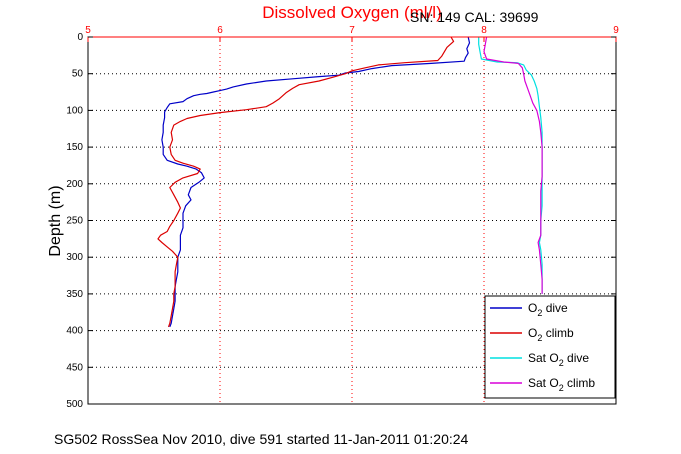  Describe the element at coordinates (352, 30) in the screenshot. I see `x-tick-label-2: 7` at that location.